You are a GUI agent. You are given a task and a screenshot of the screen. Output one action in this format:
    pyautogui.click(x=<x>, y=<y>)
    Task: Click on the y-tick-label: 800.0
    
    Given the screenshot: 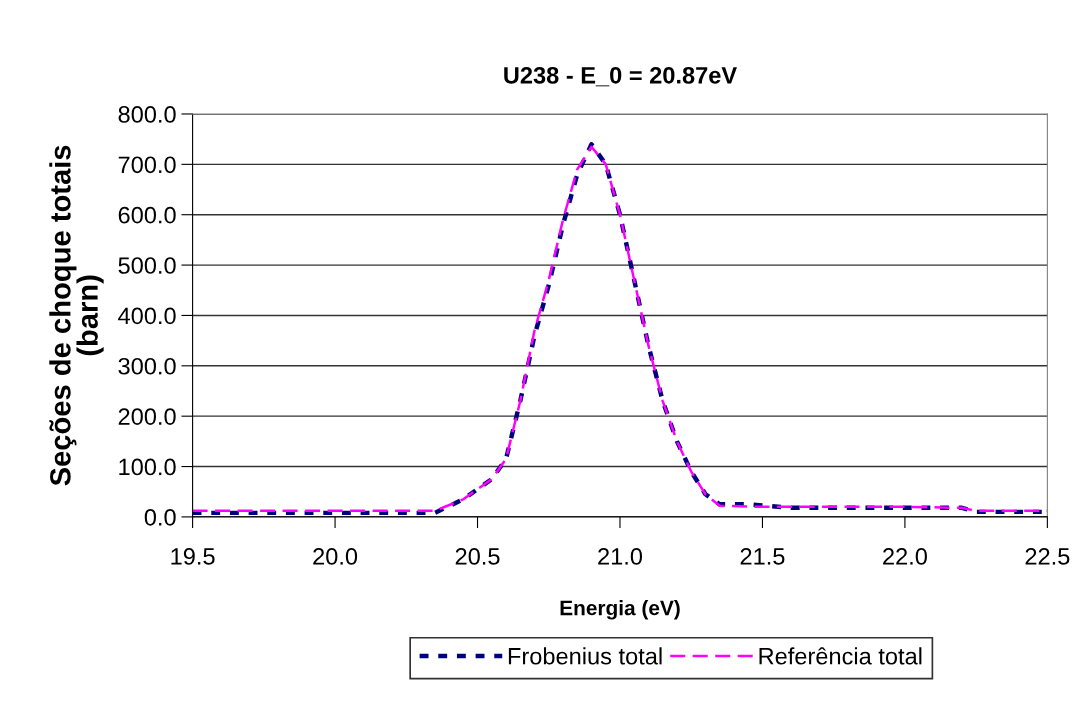 What is the action you would take?
    pyautogui.click(x=147, y=114)
    